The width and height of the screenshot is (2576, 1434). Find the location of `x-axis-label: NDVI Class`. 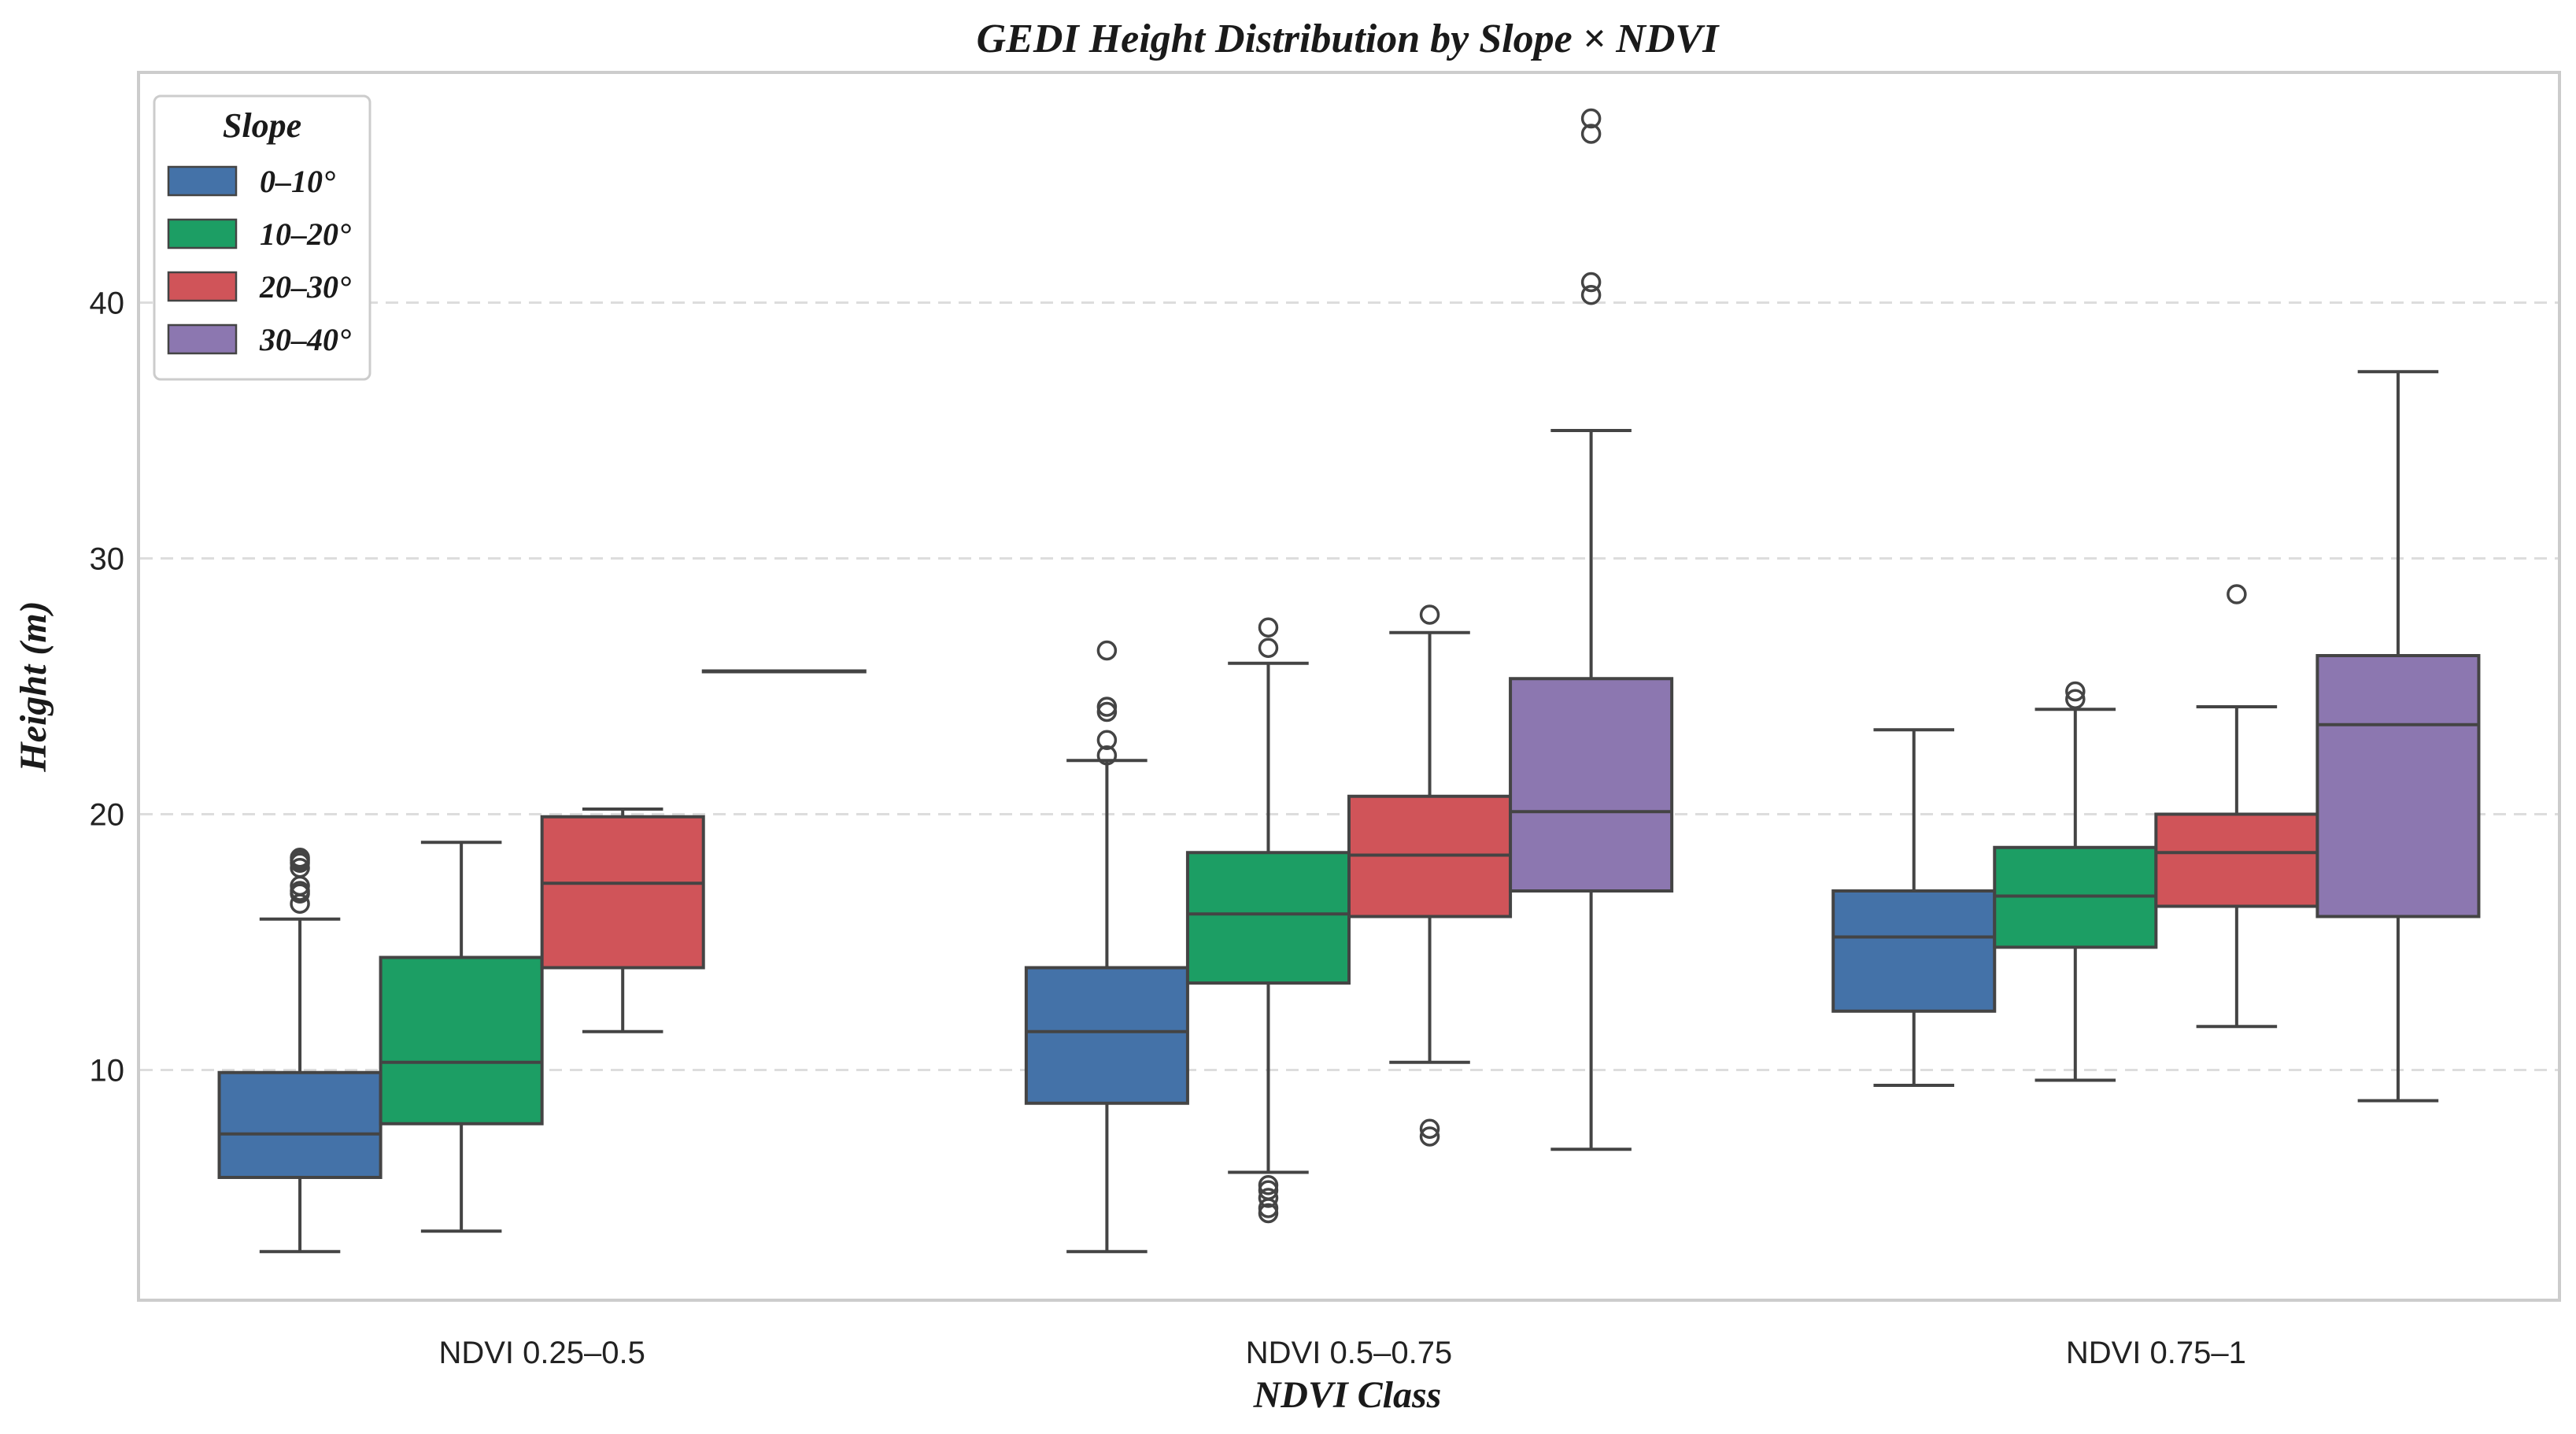

x-axis-label: NDVI Class is located at coordinates (1347, 1395).